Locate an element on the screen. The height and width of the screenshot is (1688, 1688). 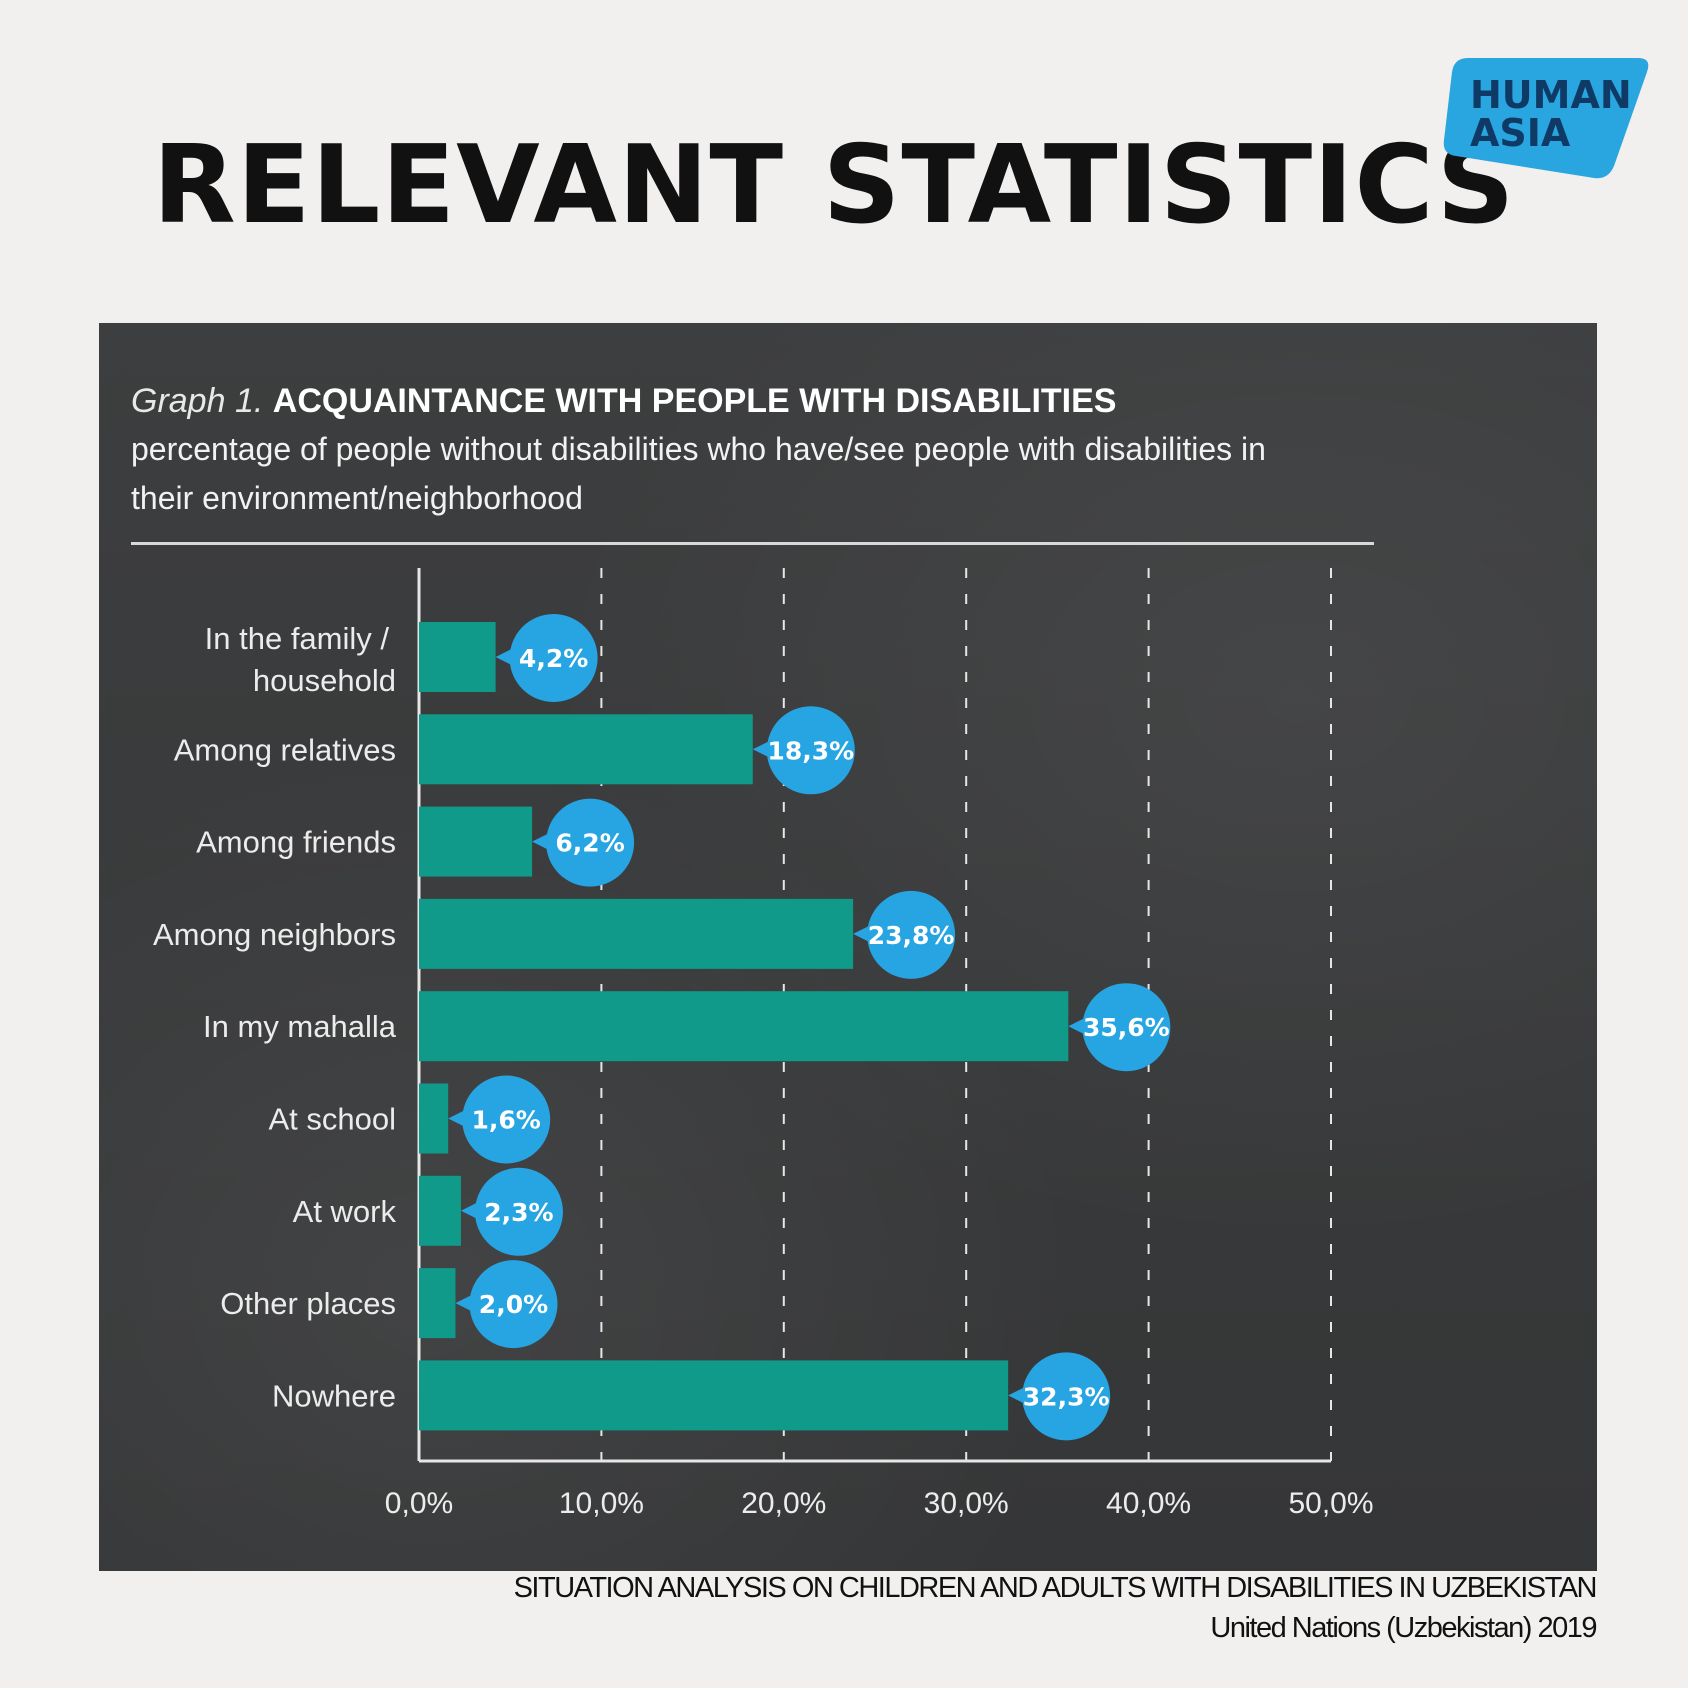
category-label: In the family / is located at coordinates (297, 638).